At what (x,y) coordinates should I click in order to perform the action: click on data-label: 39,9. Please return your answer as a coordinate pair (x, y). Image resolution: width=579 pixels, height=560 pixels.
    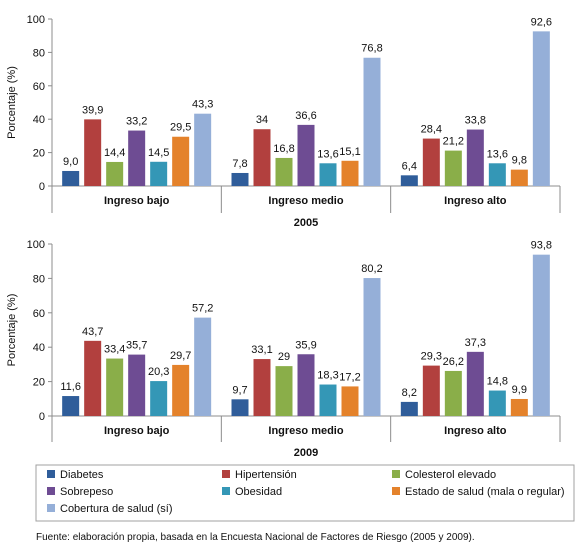
    Looking at the image, I should click on (92, 110).